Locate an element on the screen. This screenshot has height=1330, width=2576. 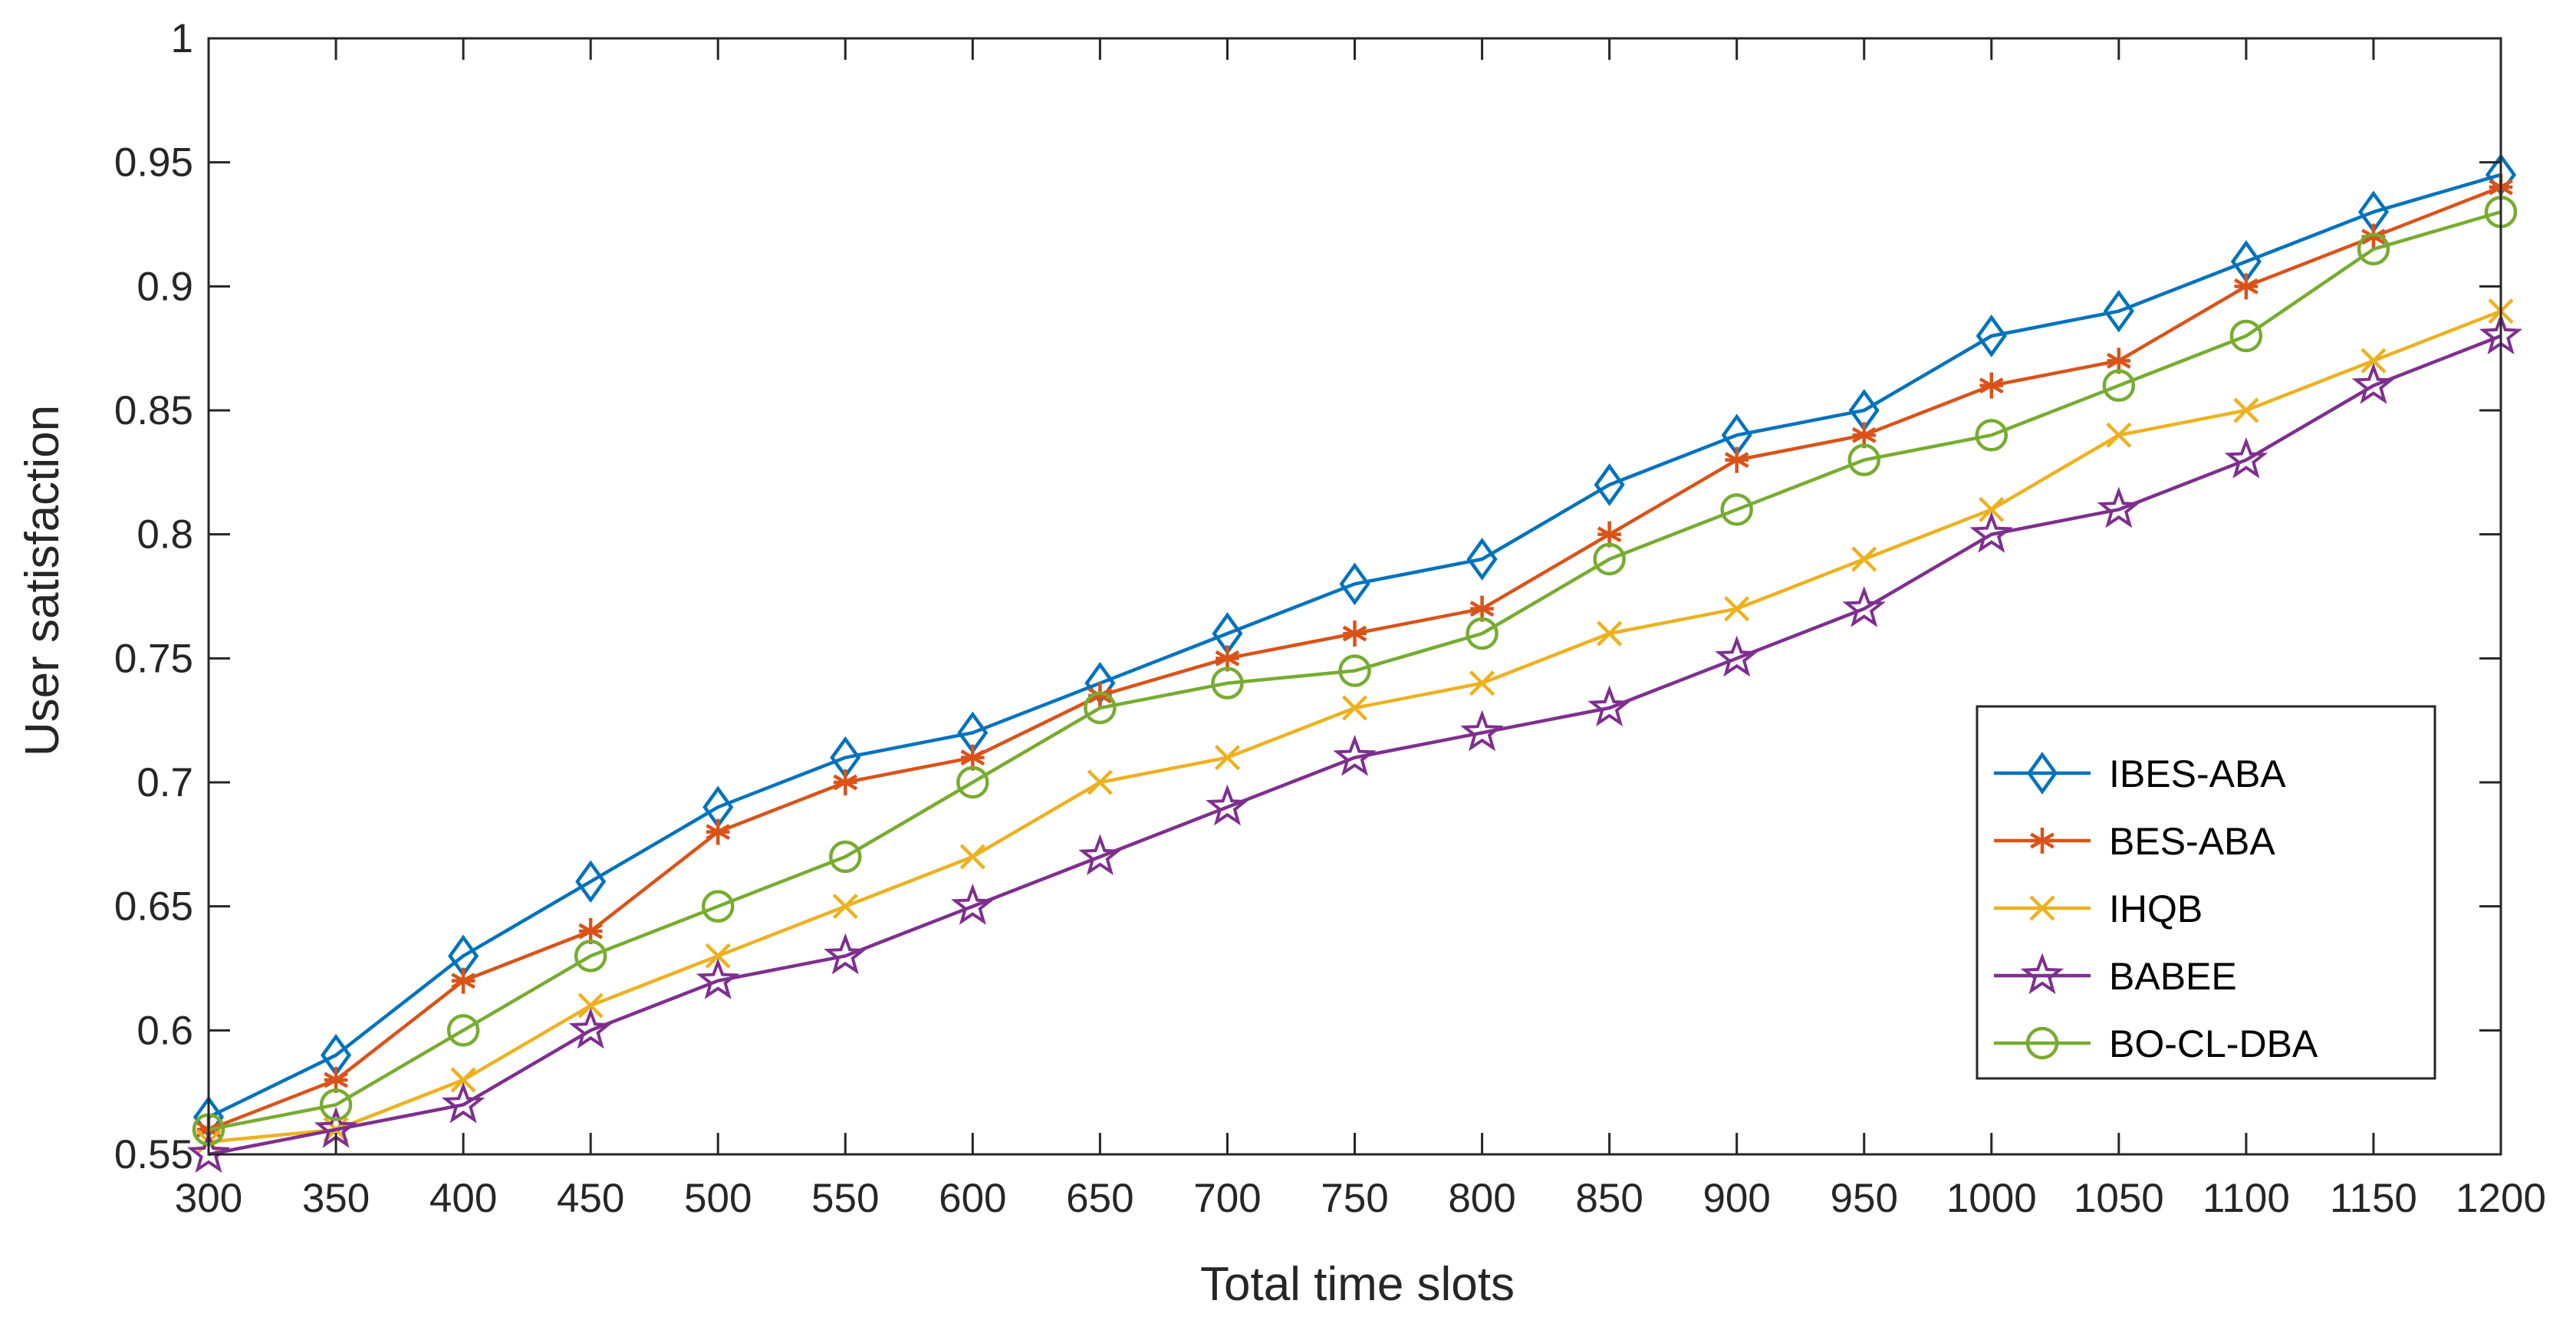
data-point-s5-8-shape is located at coordinates (1100, 708).